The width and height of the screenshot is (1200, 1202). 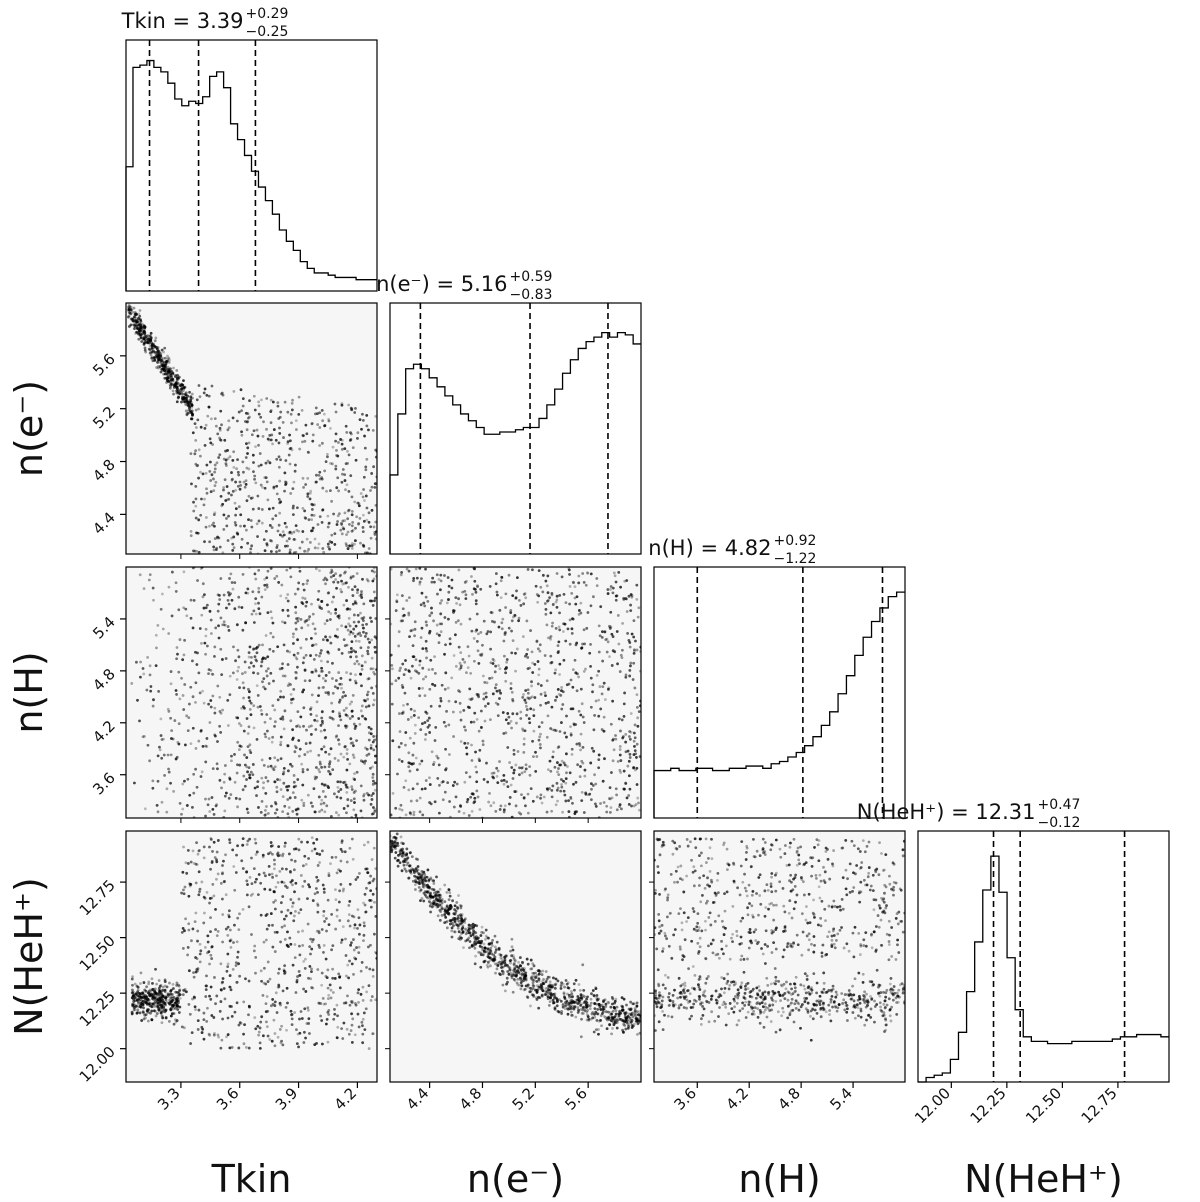 I want to click on panel-title: N(HeH⁺) = 12.31, so click(x=946, y=812).